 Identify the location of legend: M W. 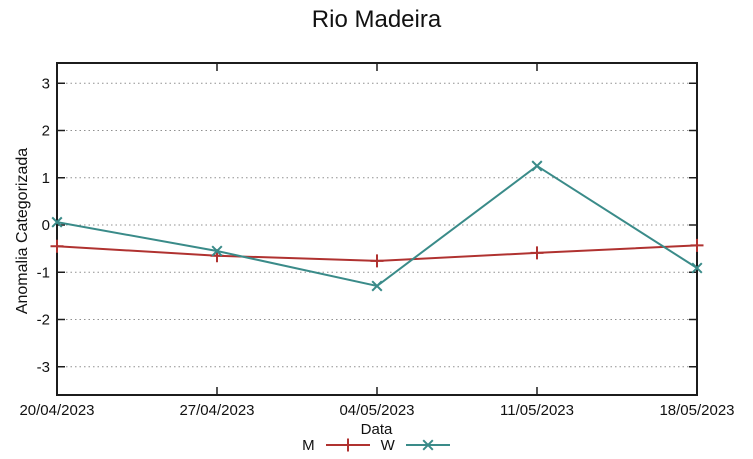
(376, 445).